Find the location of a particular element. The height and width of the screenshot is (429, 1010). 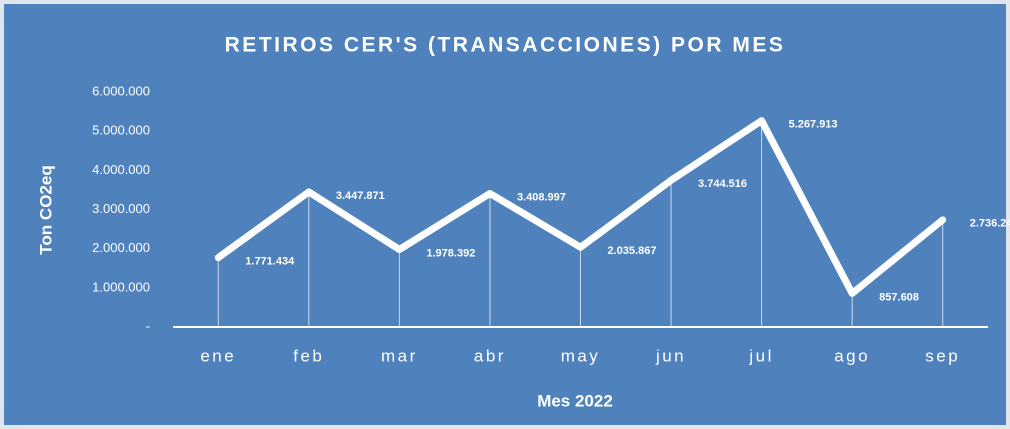

y-tick-label: 6.000.000 is located at coordinates (121, 90).